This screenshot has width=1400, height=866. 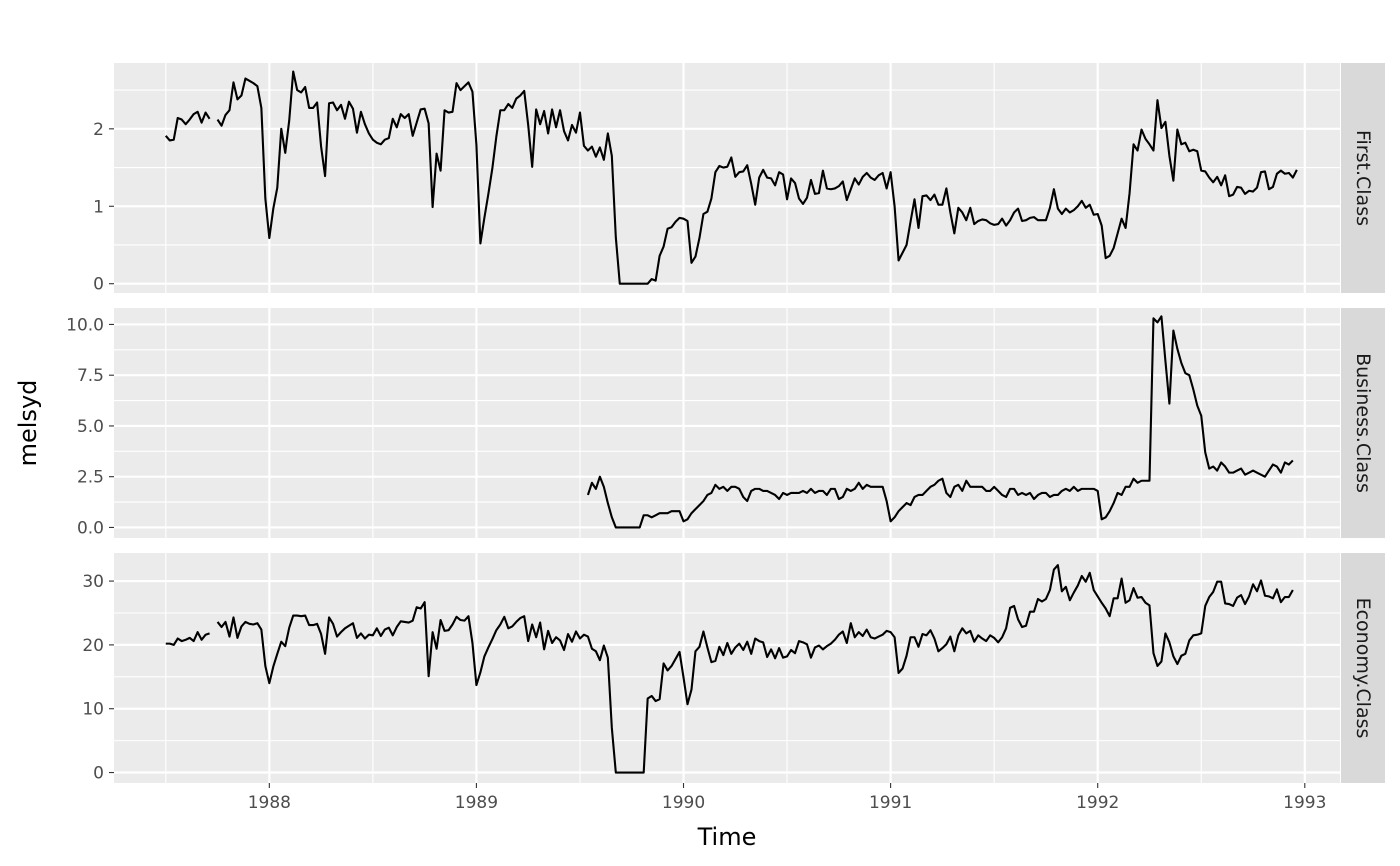 What do you see at coordinates (98, 207) in the screenshot?
I see `y-tick-label: 1` at bounding box center [98, 207].